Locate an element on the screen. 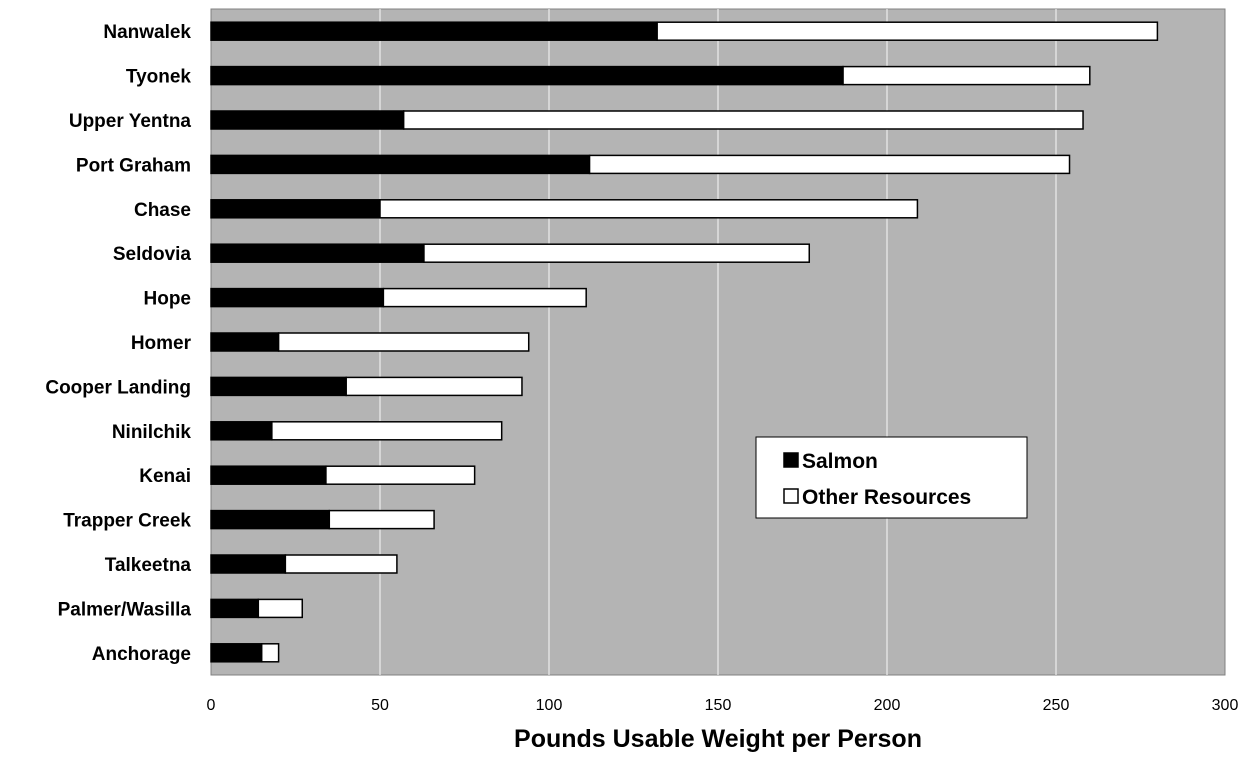 The width and height of the screenshot is (1247, 757). category-label: Hope is located at coordinates (168, 299).